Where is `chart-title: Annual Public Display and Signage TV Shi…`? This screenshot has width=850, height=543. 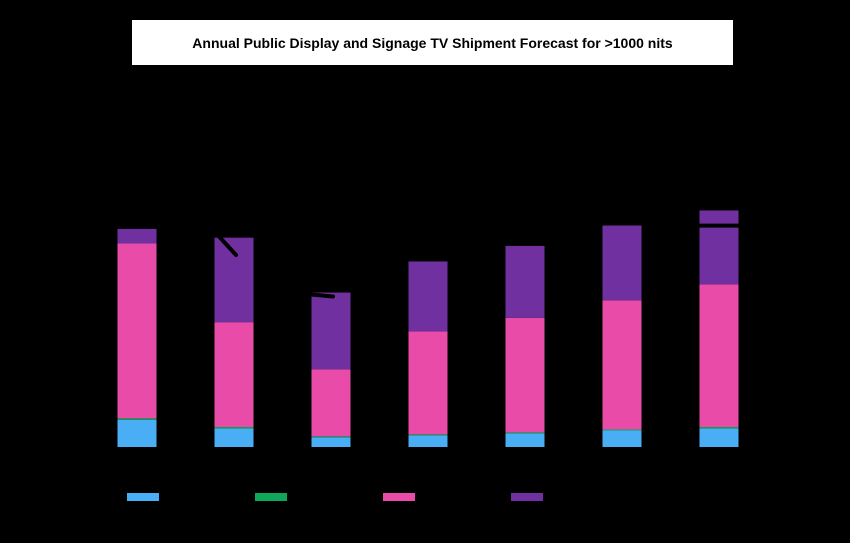 chart-title: Annual Public Display and Signage TV Shi… is located at coordinates (432, 42).